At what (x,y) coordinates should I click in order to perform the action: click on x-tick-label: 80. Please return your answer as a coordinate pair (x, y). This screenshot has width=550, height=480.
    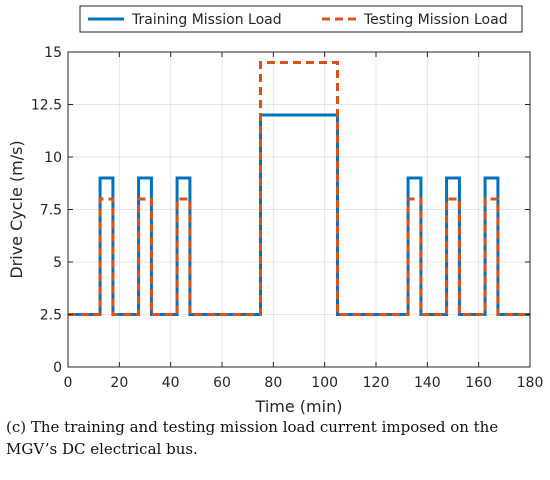
    Looking at the image, I should click on (273, 383).